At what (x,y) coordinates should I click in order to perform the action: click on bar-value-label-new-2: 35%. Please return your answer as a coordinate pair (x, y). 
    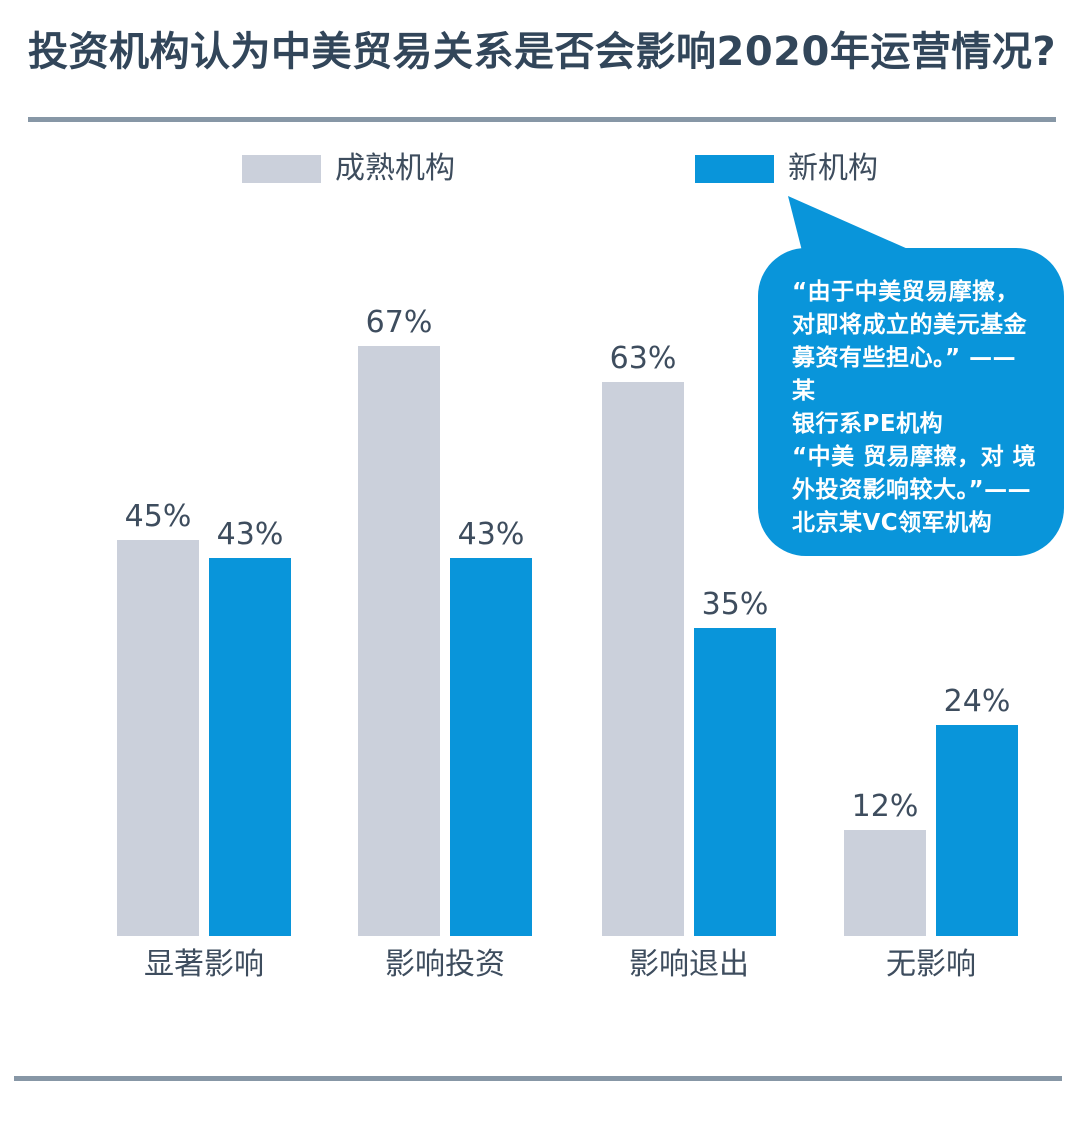
    Looking at the image, I should click on (735, 604).